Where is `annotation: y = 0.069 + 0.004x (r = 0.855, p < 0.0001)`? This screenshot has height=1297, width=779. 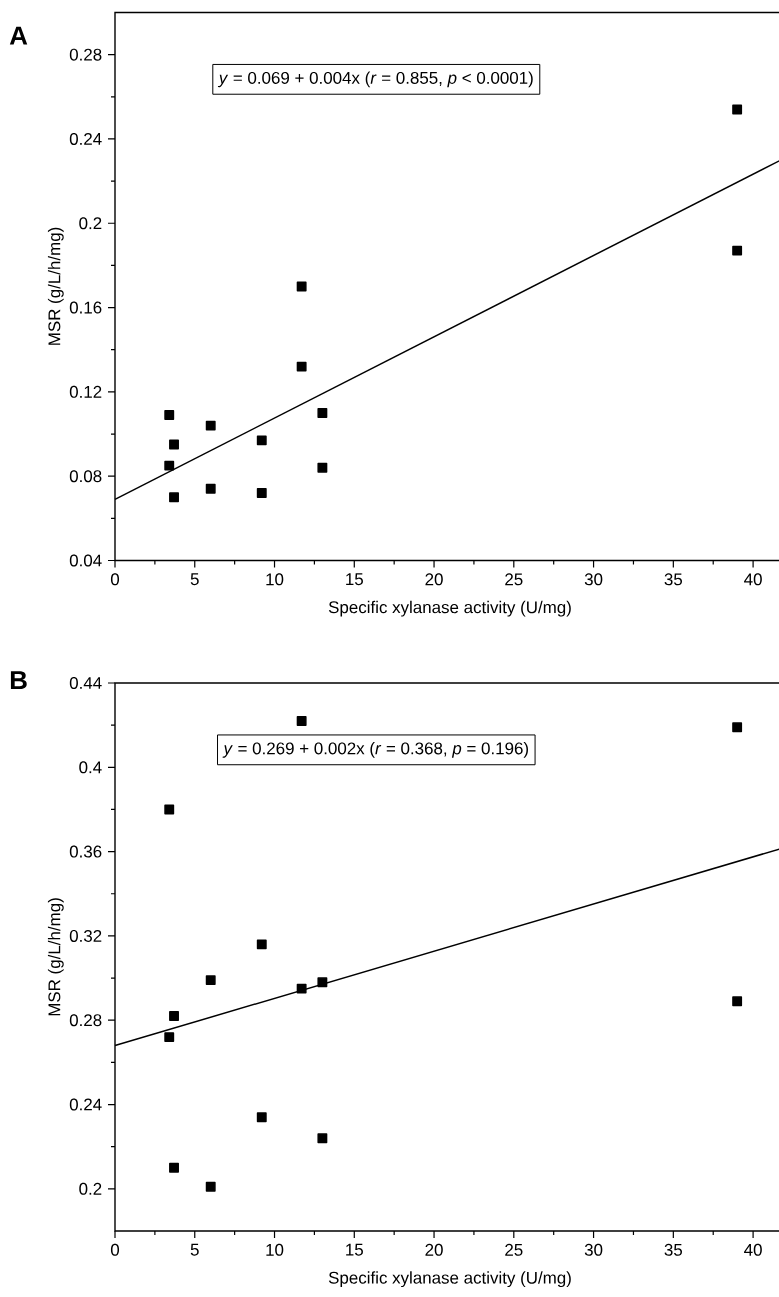 annotation: y = 0.069 + 0.004x (r = 0.855, p < 0.0001) is located at coordinates (375, 79).